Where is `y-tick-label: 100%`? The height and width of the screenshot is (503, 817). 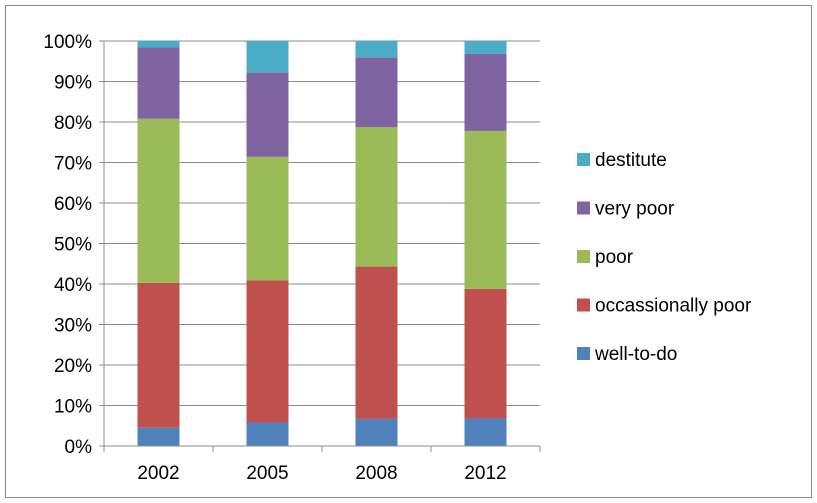
y-tick-label: 100% is located at coordinates (67, 42).